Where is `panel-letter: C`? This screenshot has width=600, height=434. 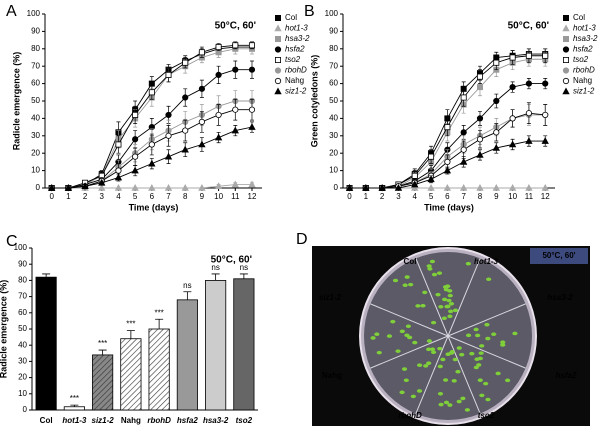
panel-letter: C is located at coordinates (12, 241).